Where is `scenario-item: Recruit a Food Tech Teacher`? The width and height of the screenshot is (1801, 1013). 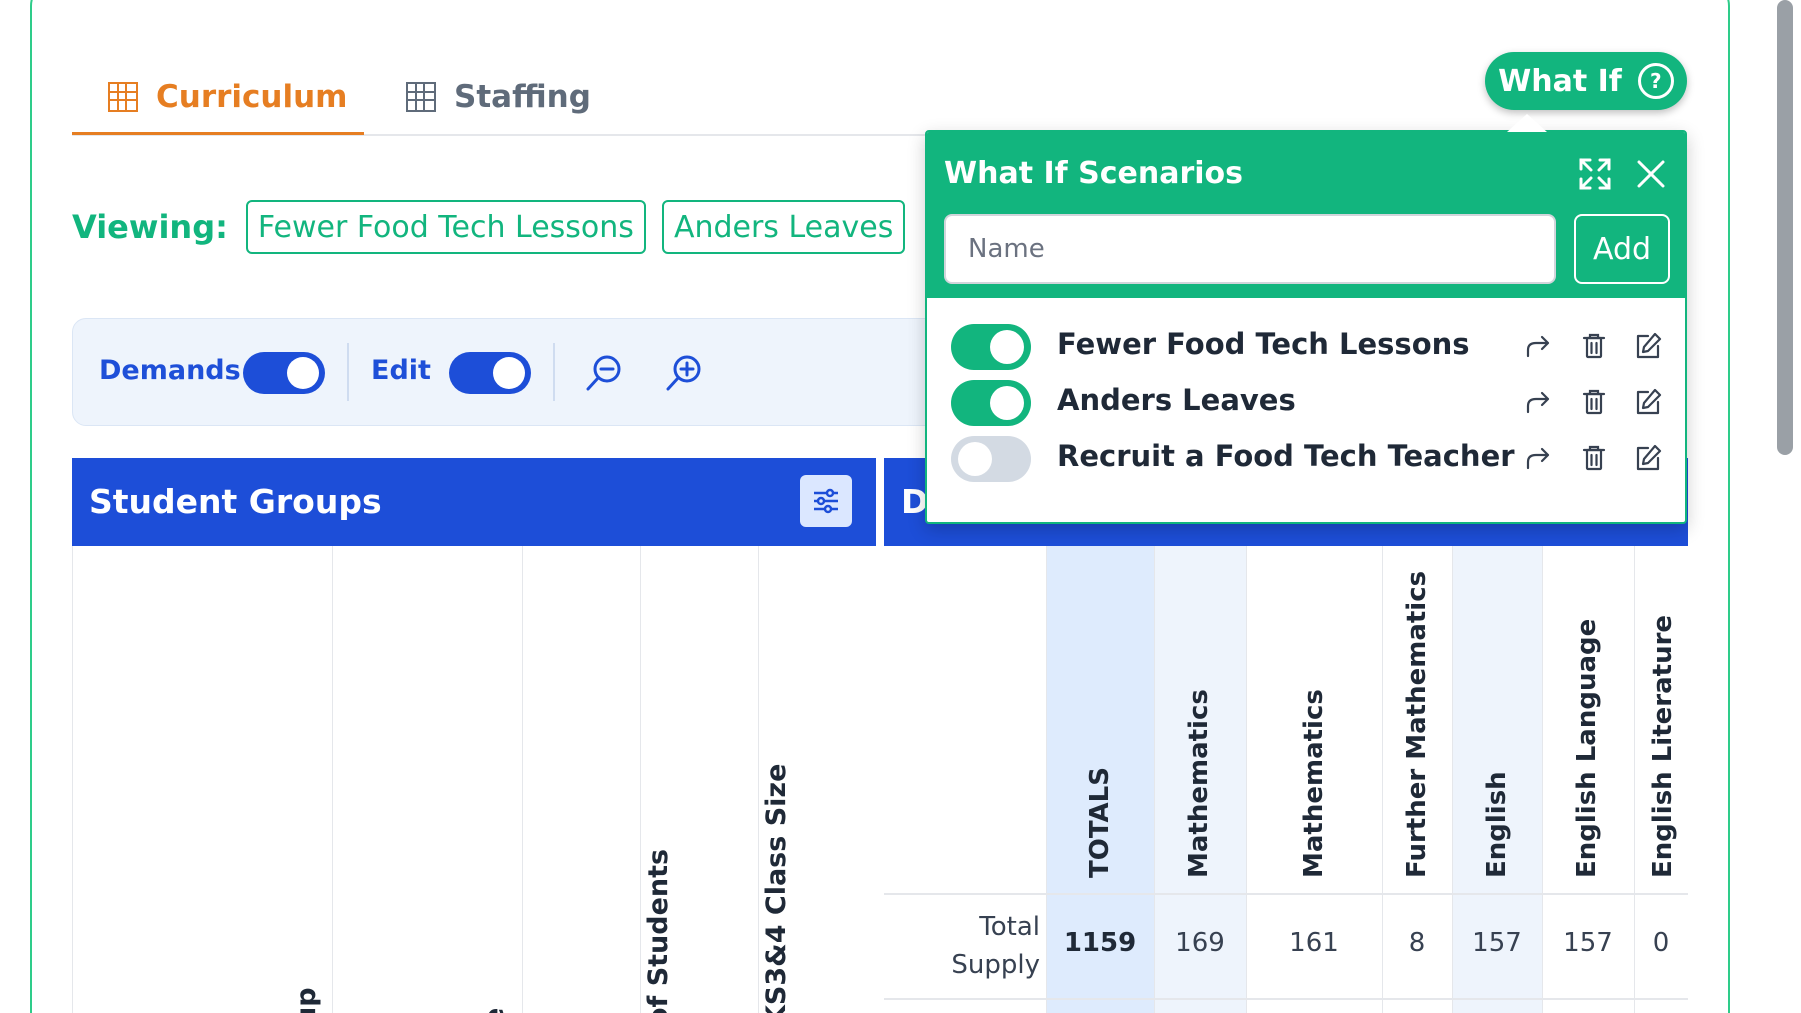
scenario-item: Recruit a Food Tech Teacher is located at coordinates (1306, 459).